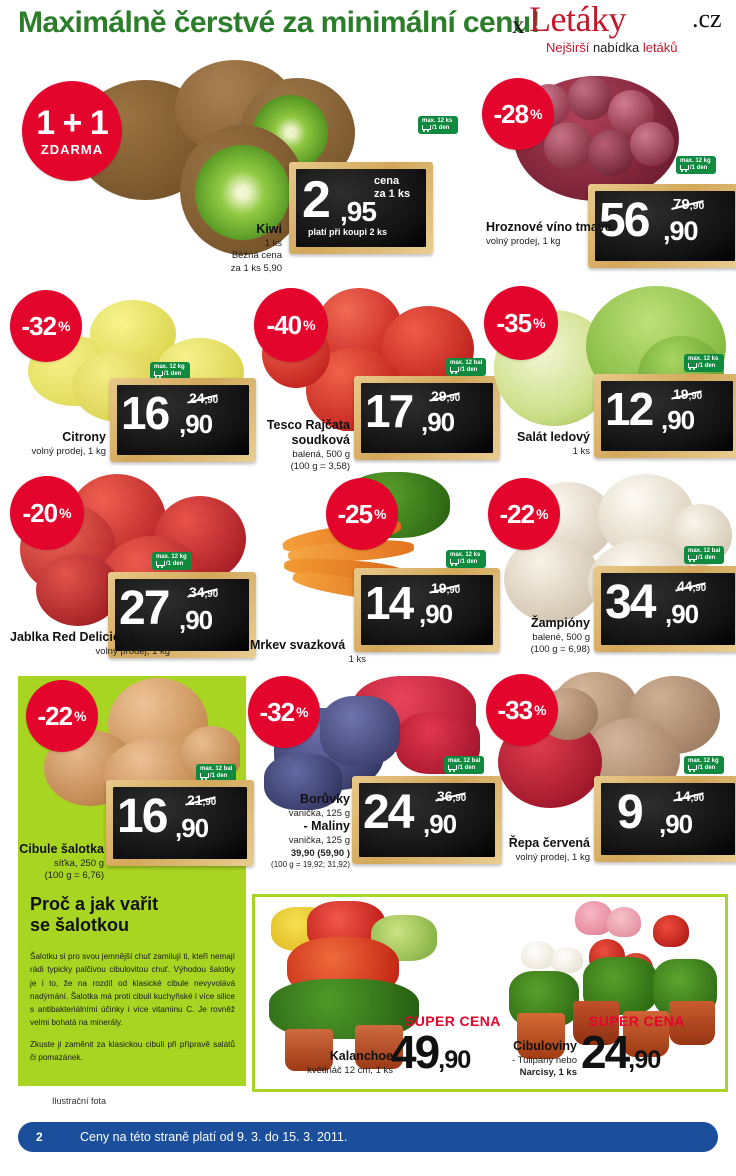 This screenshot has width=736, height=1176. I want to click on mrkev-discount-badge: -25%, so click(362, 514).